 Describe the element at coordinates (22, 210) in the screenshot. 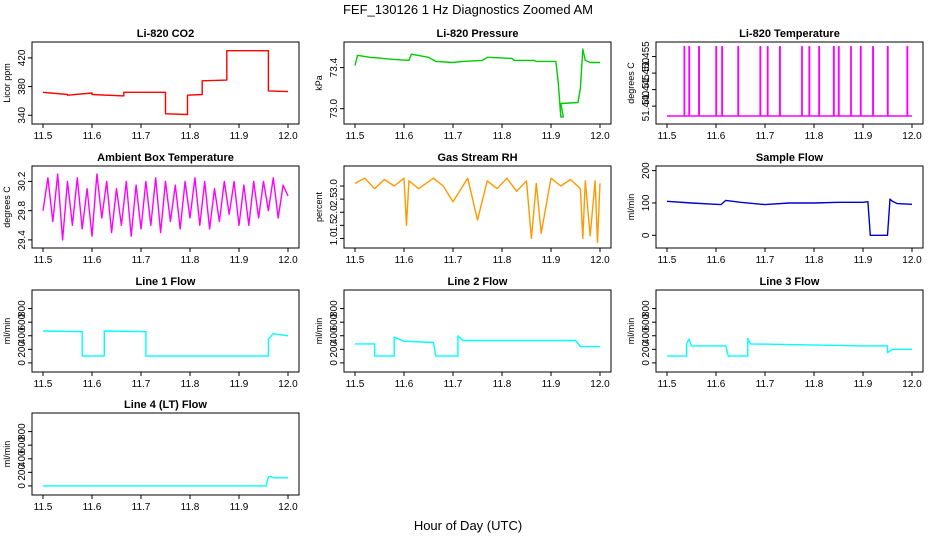

I see `y-tick-label: 29.8` at that location.